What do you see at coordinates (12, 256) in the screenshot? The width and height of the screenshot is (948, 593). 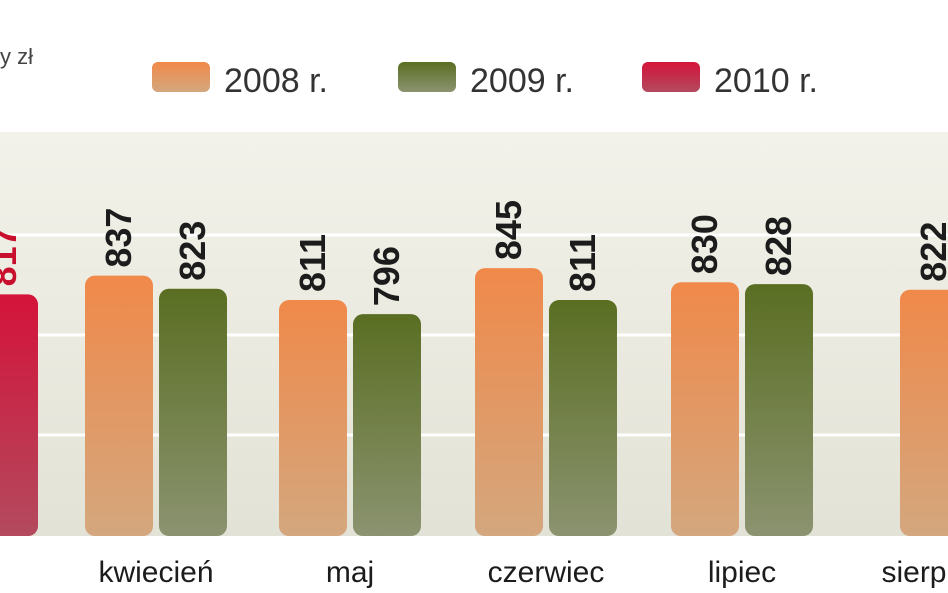 I see `value-label: 817` at bounding box center [12, 256].